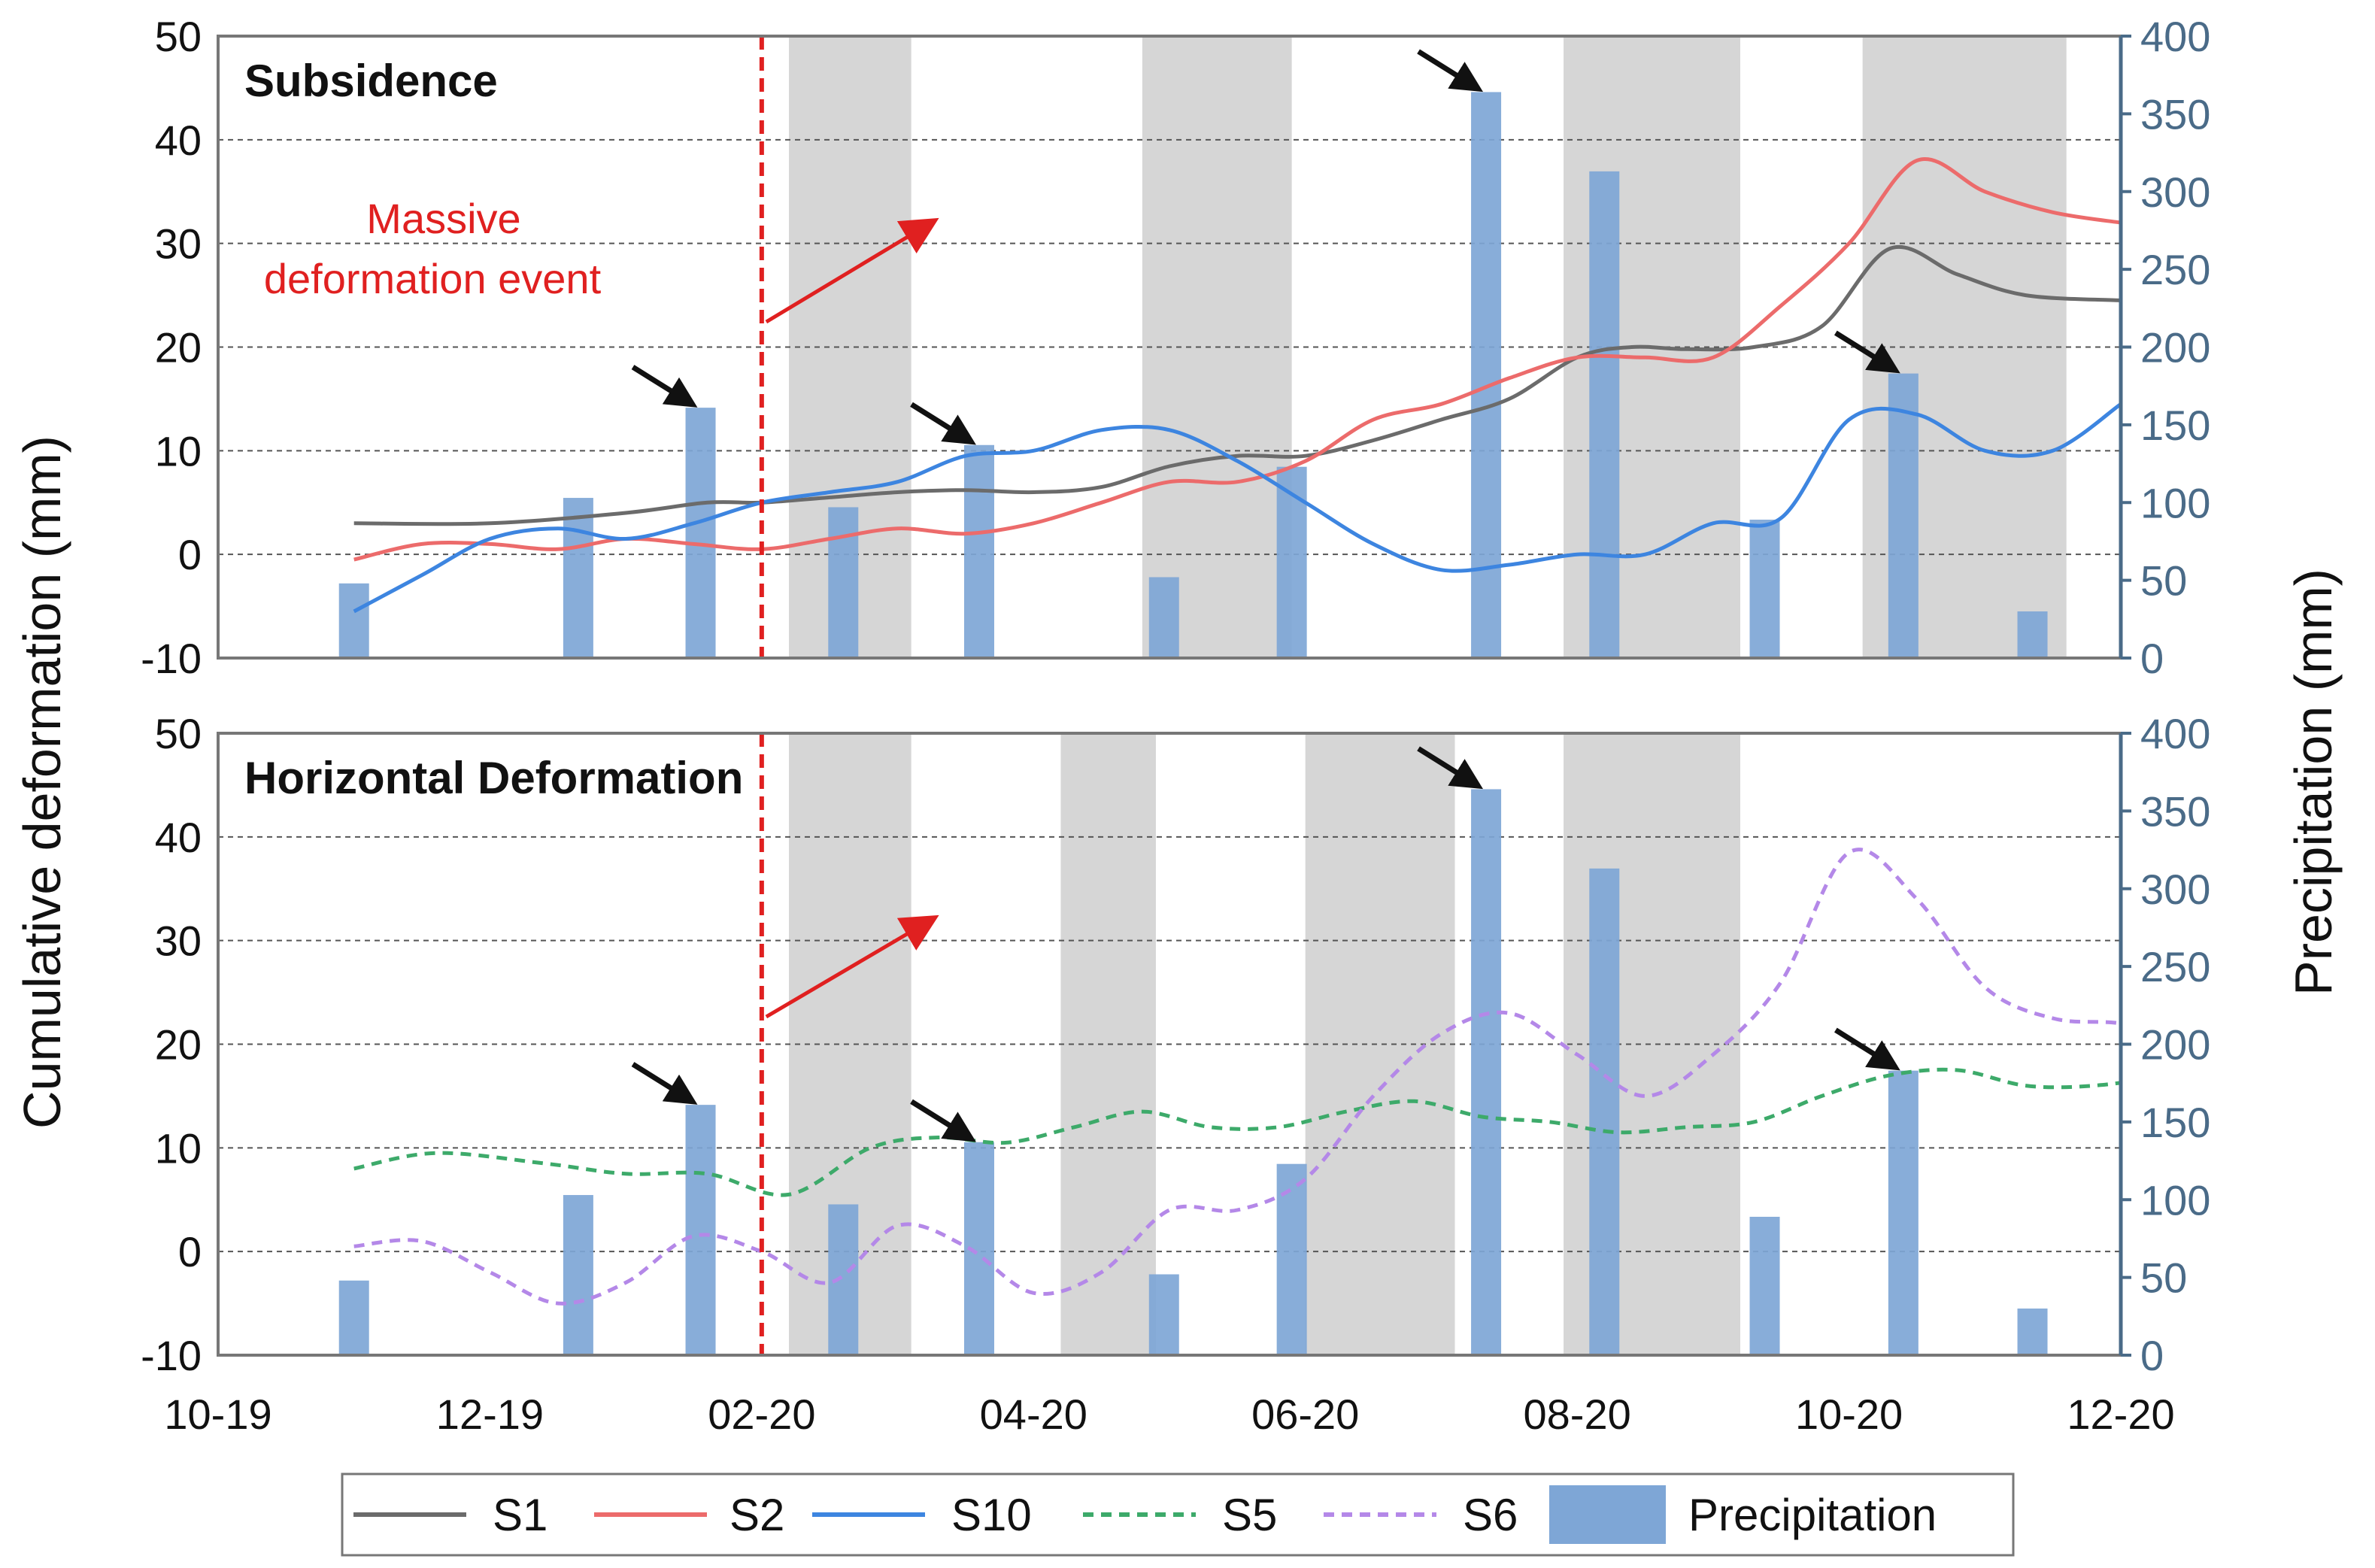 Image resolution: width=2375 pixels, height=1568 pixels. What do you see at coordinates (490, 1415) in the screenshot?
I see `x-tick-label: 12-19` at bounding box center [490, 1415].